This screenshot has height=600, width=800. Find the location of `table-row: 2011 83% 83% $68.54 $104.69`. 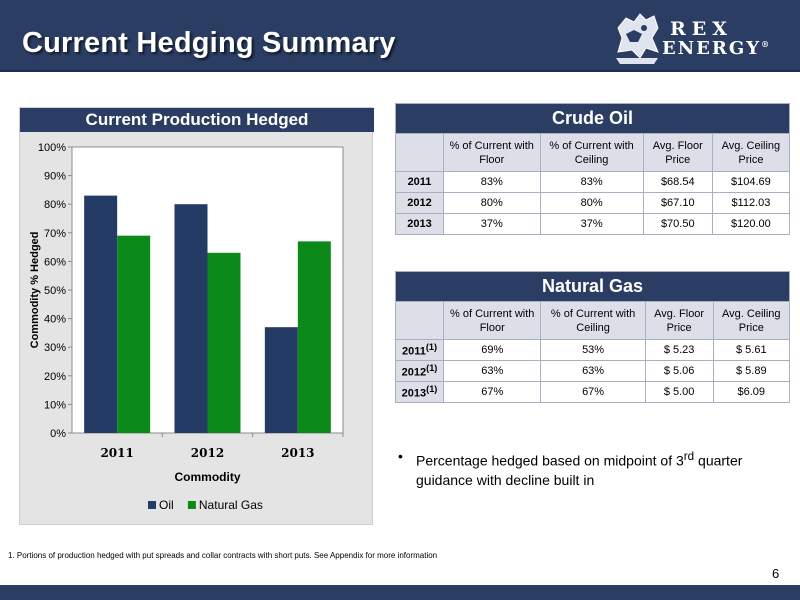

table-row: 2011 83% 83% $68.54 $104.69 is located at coordinates (593, 182).